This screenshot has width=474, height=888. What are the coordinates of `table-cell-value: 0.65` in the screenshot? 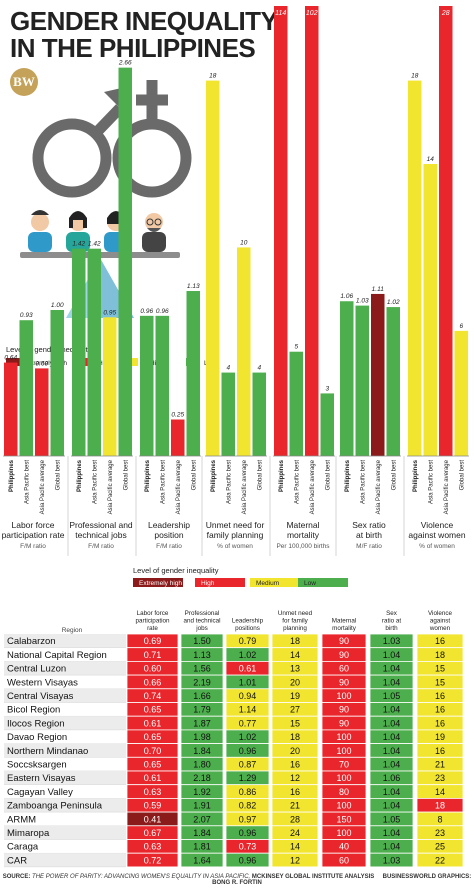 It's located at (153, 765).